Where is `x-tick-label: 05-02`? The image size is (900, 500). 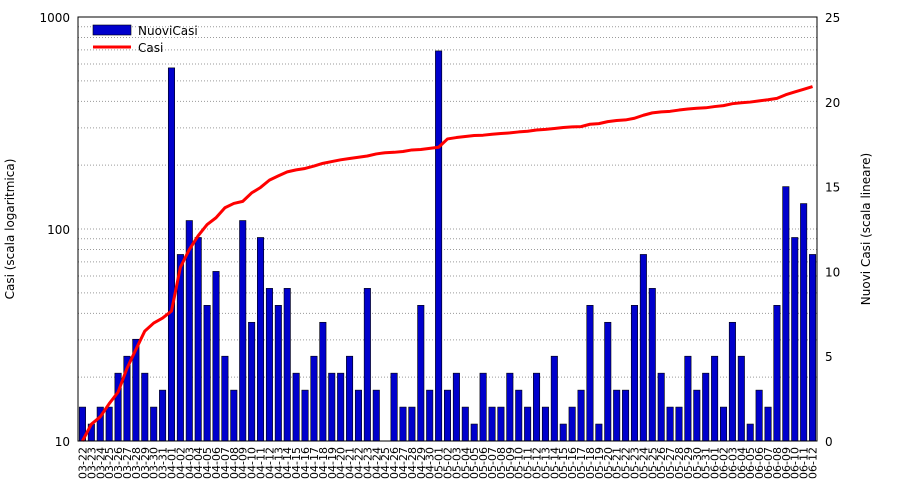
x-tick-label: 05-02 is located at coordinates (448, 463).